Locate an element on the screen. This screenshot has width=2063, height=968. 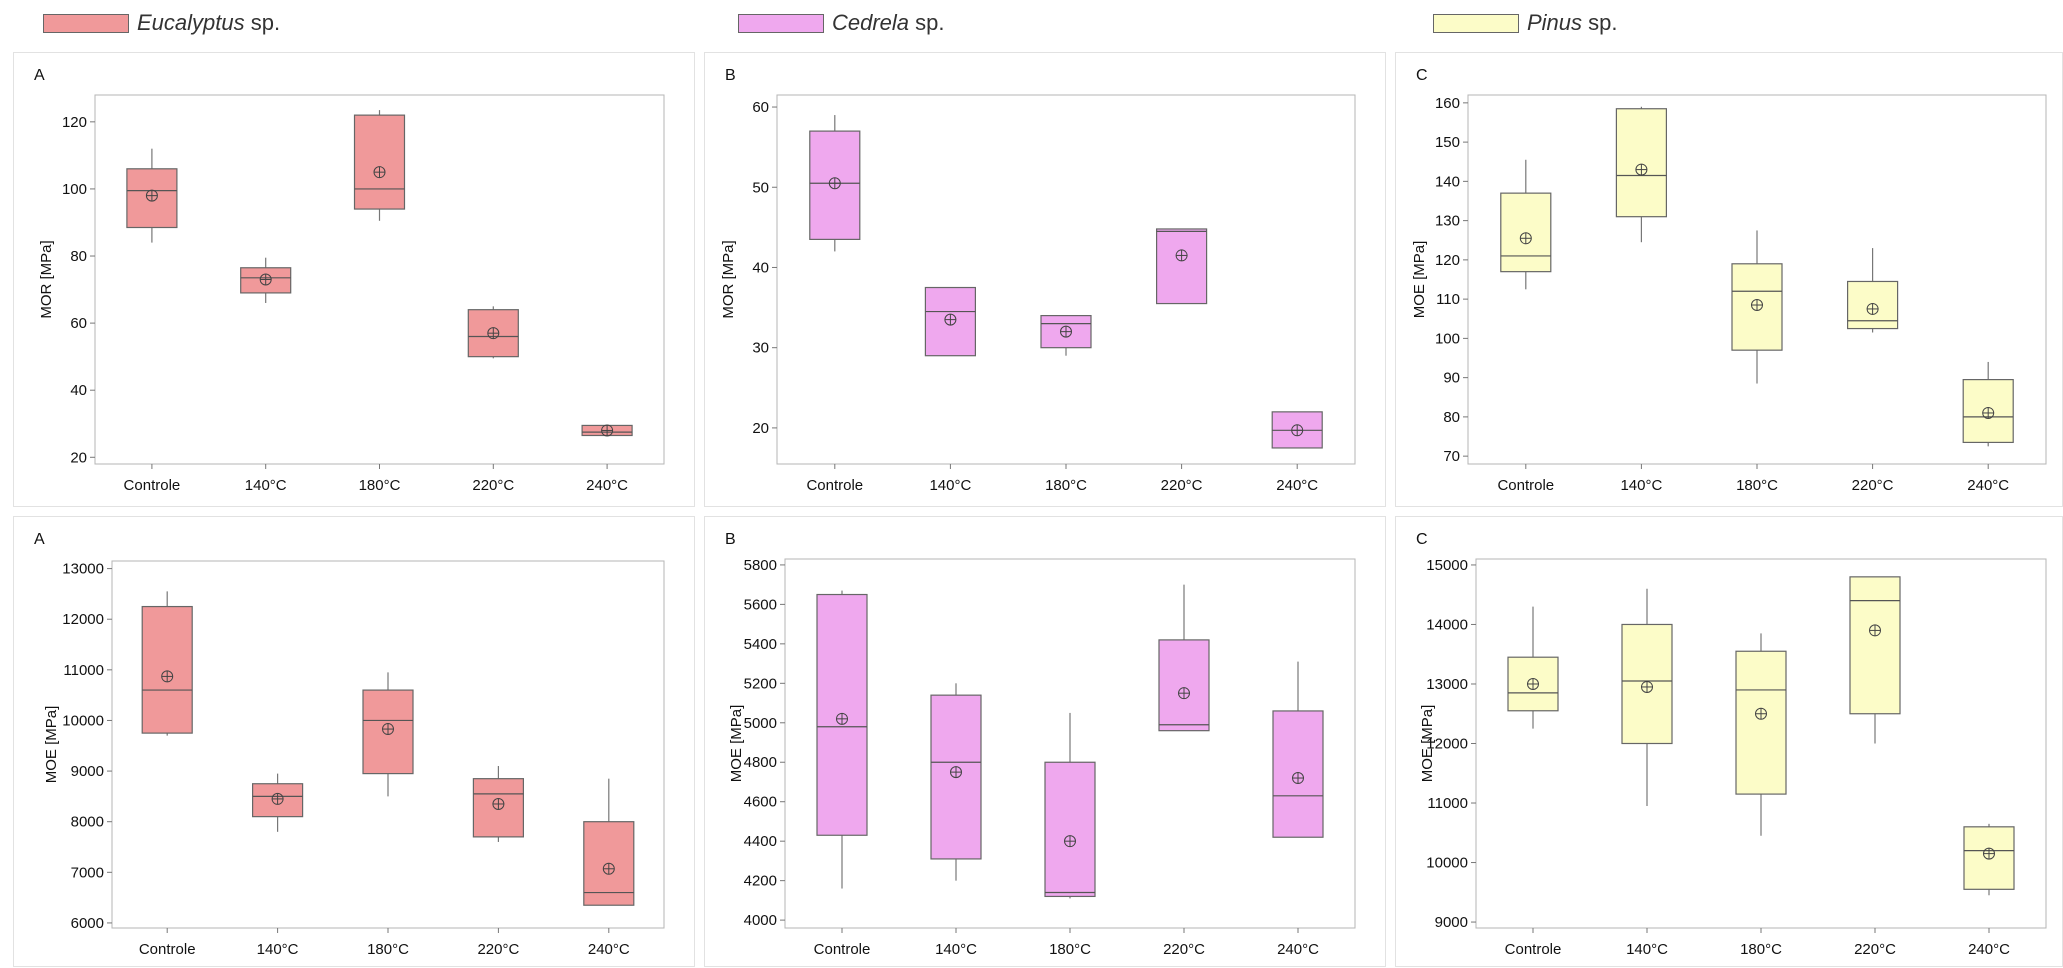
legend-item-cedrela: Cedrela sp. is located at coordinates (841, 23).